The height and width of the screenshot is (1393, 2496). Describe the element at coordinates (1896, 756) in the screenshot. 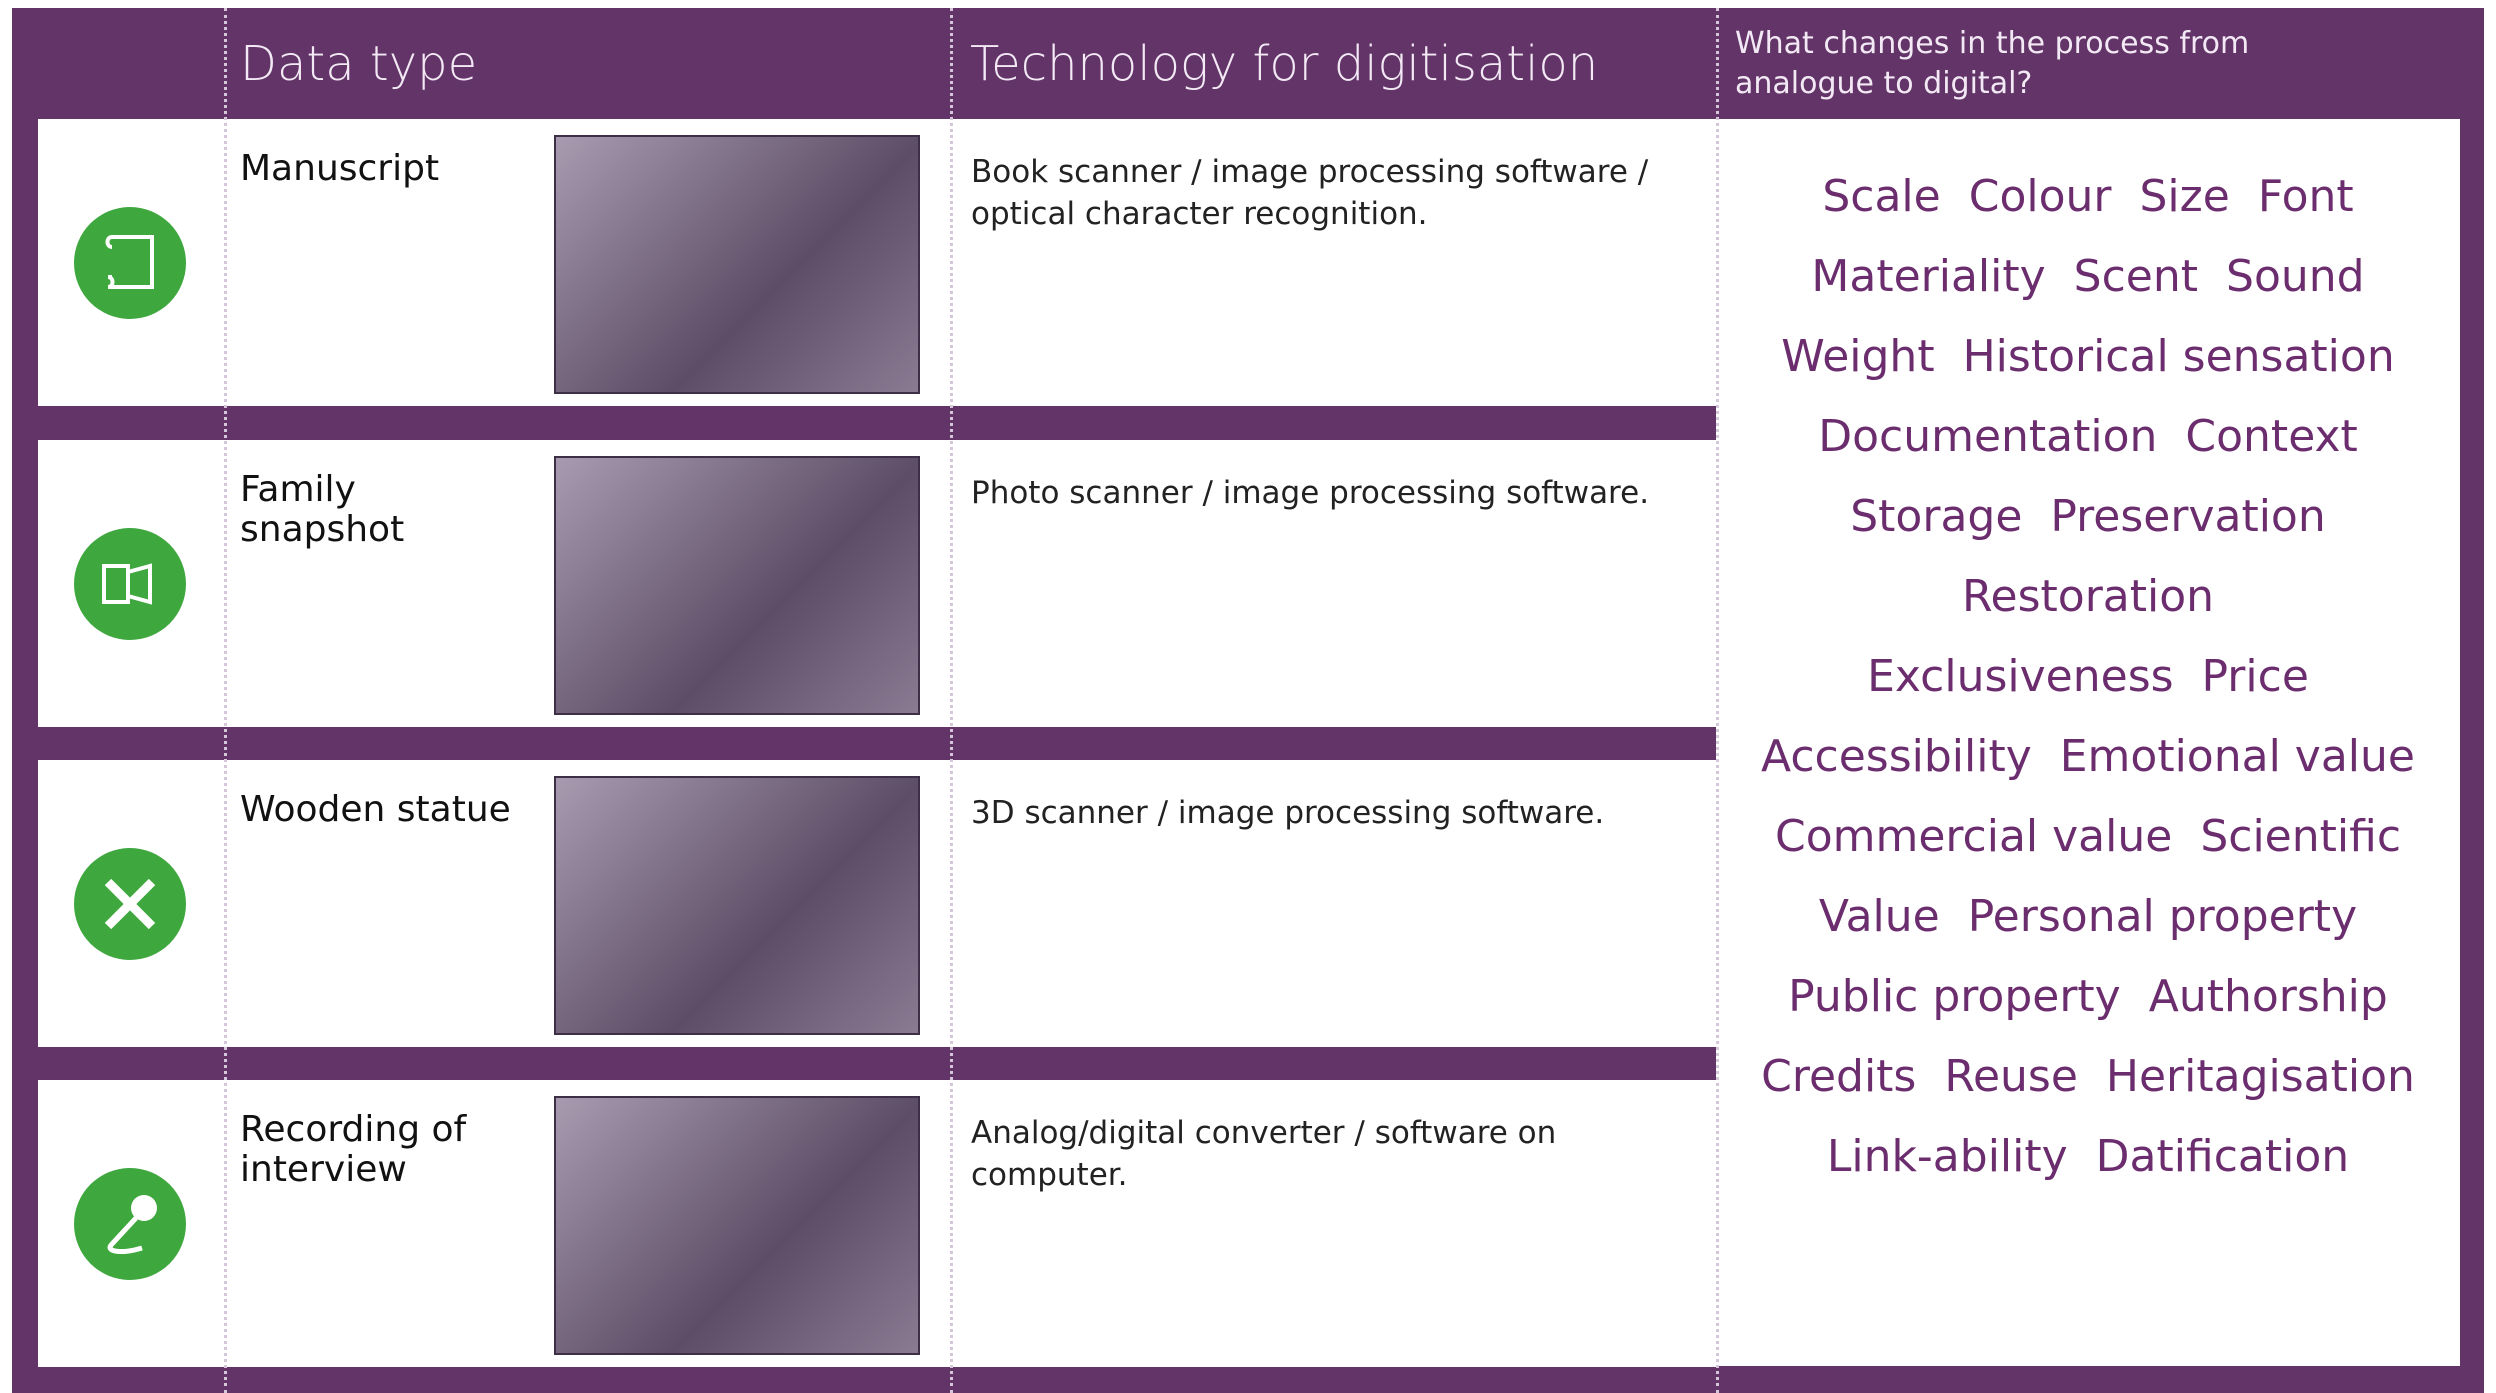

I see `change-word: Accessibility` at that location.